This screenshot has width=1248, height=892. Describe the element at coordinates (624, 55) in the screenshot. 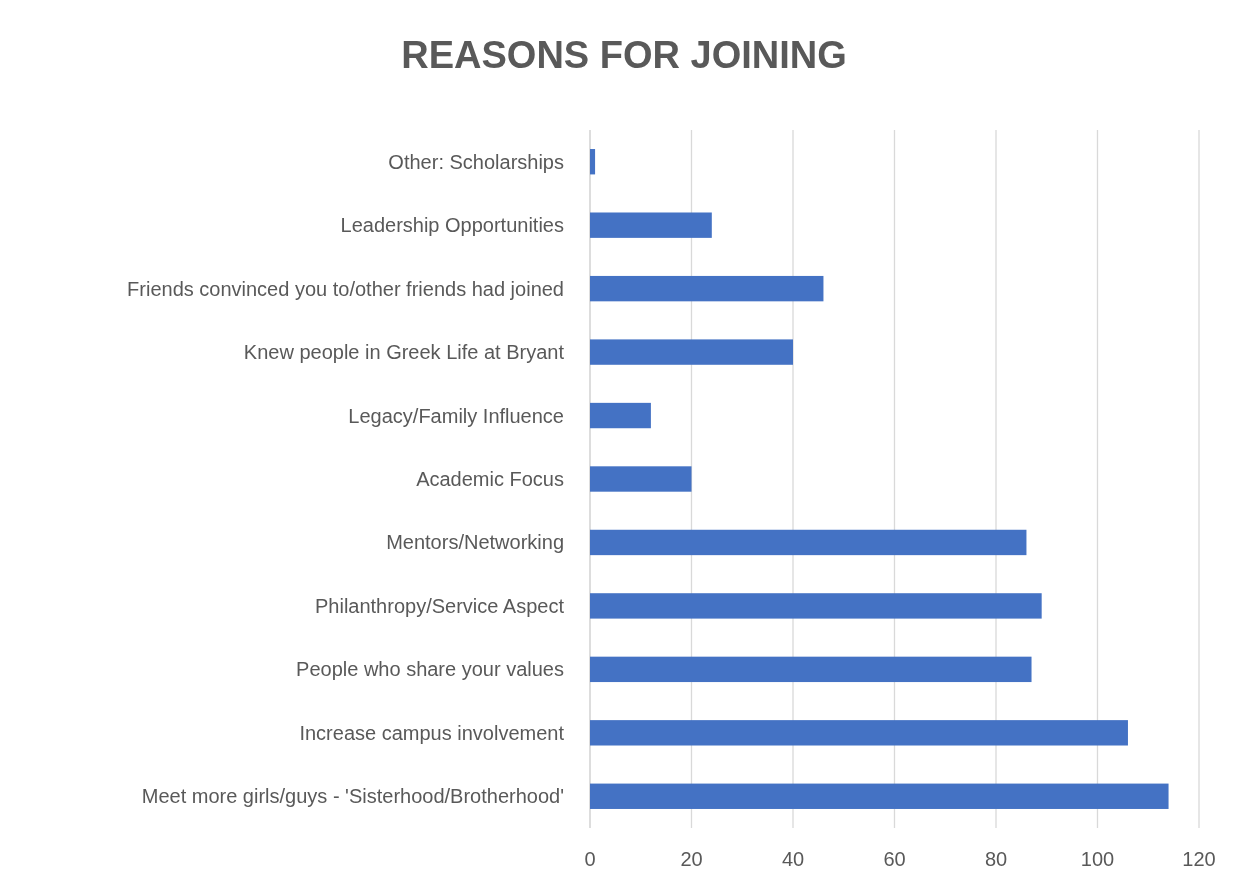

I see `chart-title: REASONS FOR JOINING` at that location.